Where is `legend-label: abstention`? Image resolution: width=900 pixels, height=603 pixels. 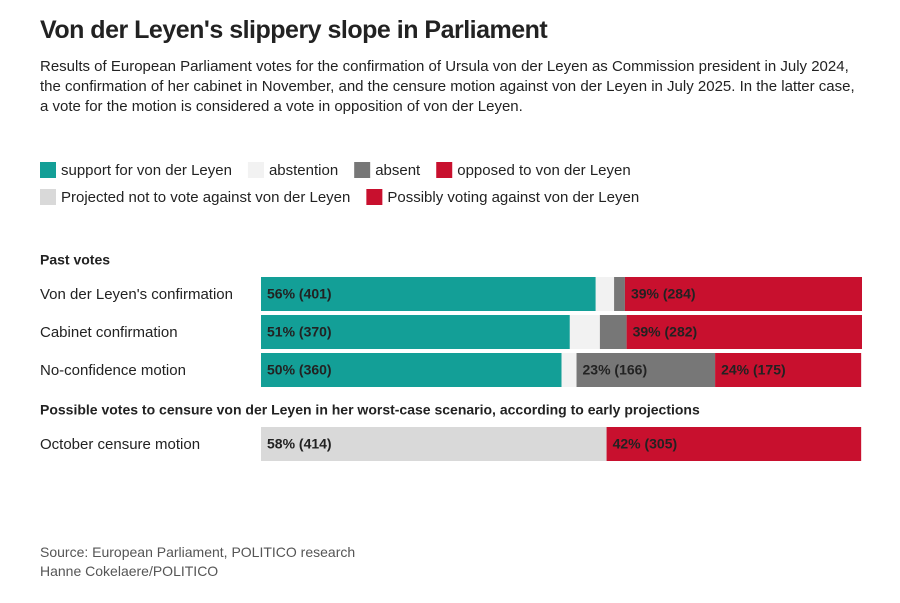 legend-label: abstention is located at coordinates (303, 170).